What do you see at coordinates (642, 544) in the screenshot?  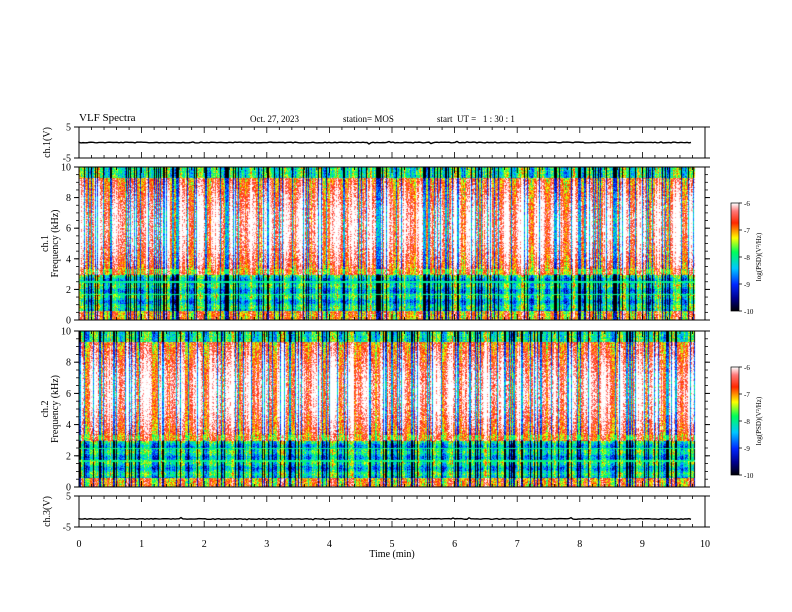 I see `x-tick-label: 9` at bounding box center [642, 544].